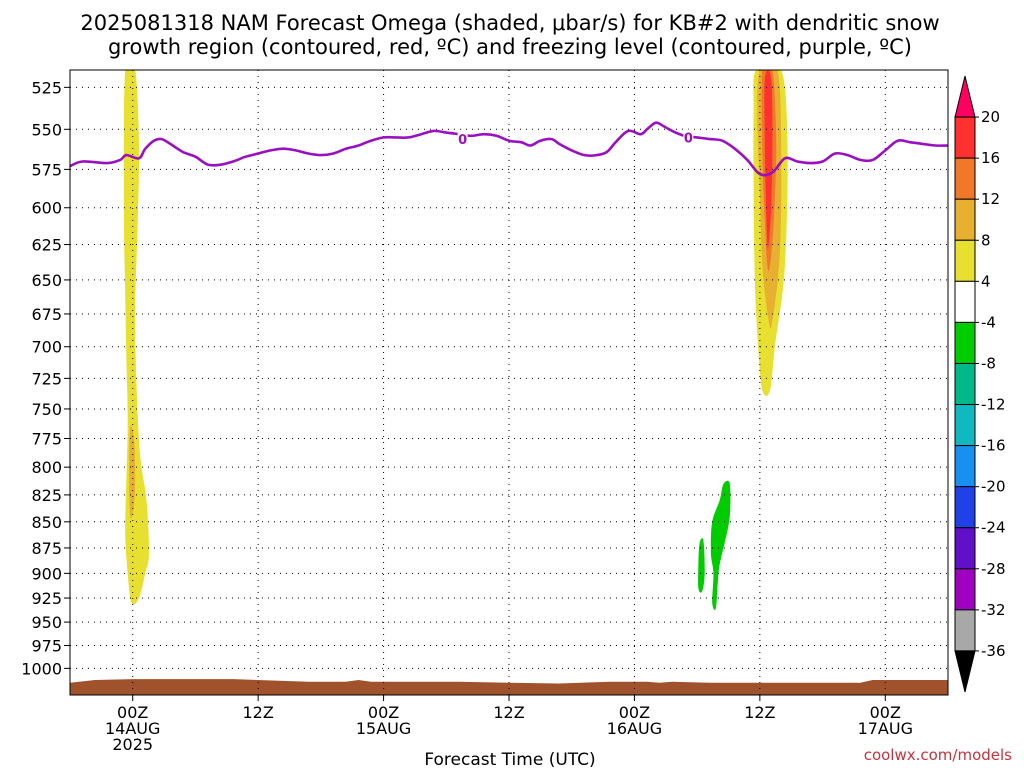 This screenshot has height=768, width=1024. I want to click on colorbar-label: -12, so click(993, 405).